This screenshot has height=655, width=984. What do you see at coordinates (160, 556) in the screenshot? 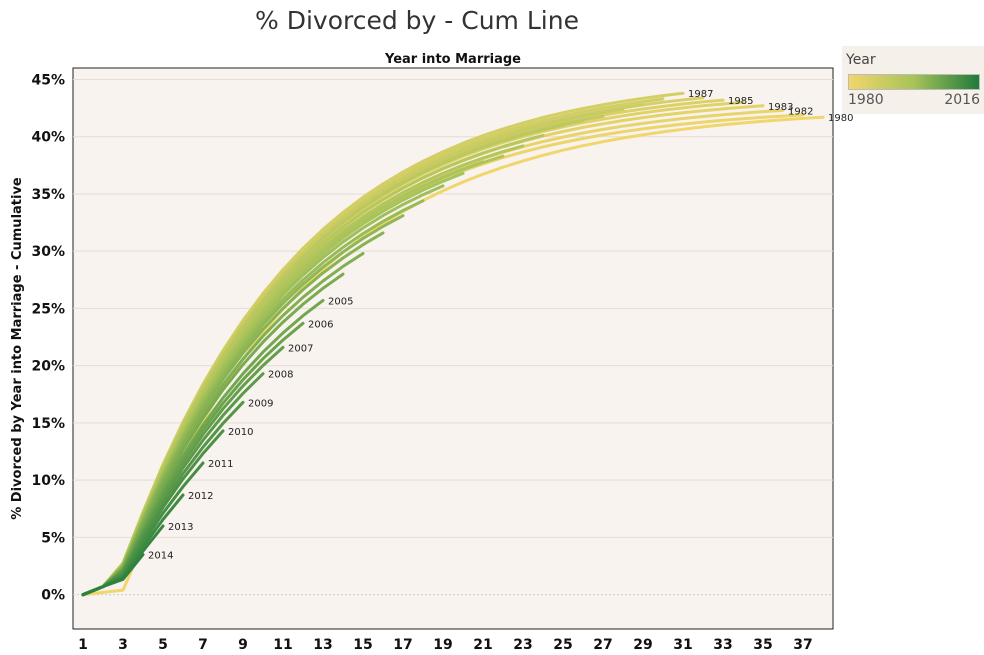
I see `series-label-2014: 2014` at bounding box center [160, 556].